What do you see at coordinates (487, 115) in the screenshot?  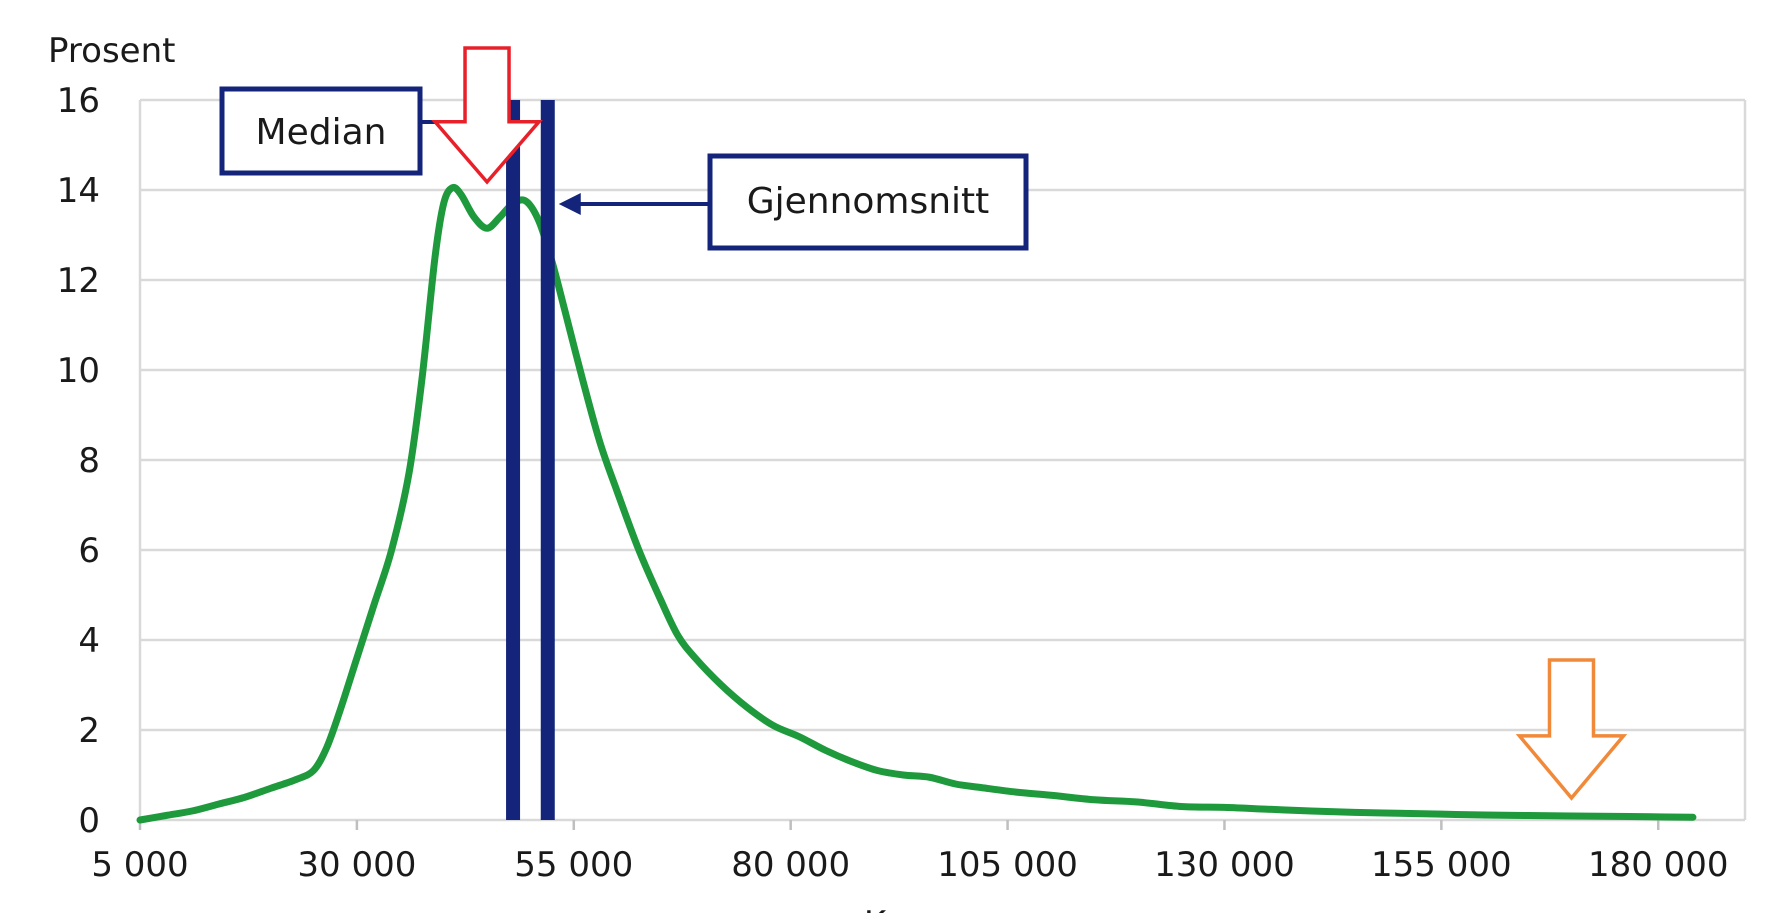 I see `red-down-arrow-icon` at bounding box center [487, 115].